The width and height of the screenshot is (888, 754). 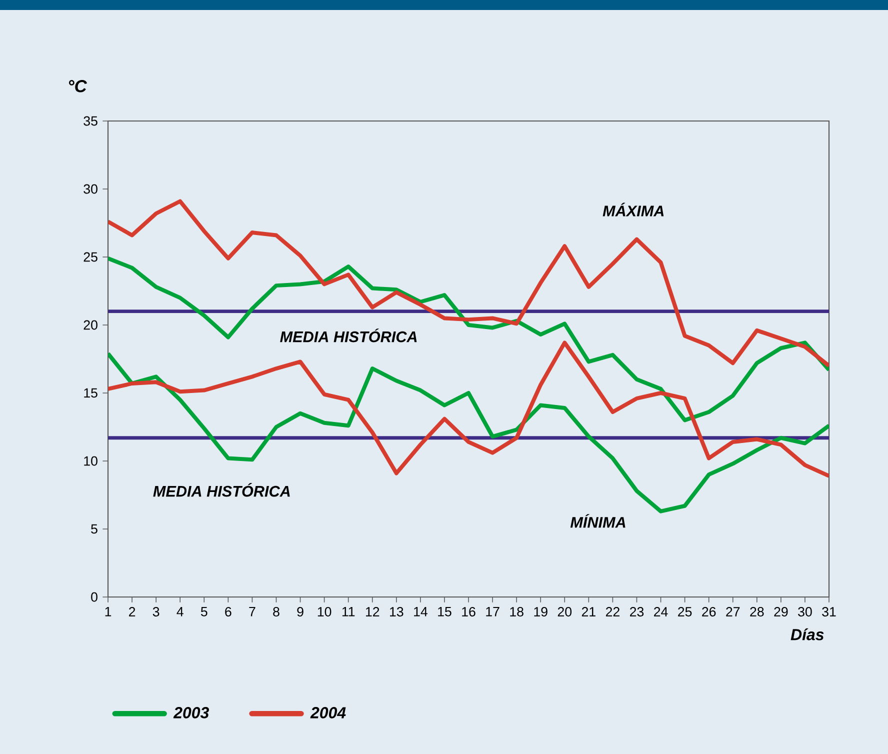 What do you see at coordinates (108, 611) in the screenshot?
I see `x-tick-label: 1` at bounding box center [108, 611].